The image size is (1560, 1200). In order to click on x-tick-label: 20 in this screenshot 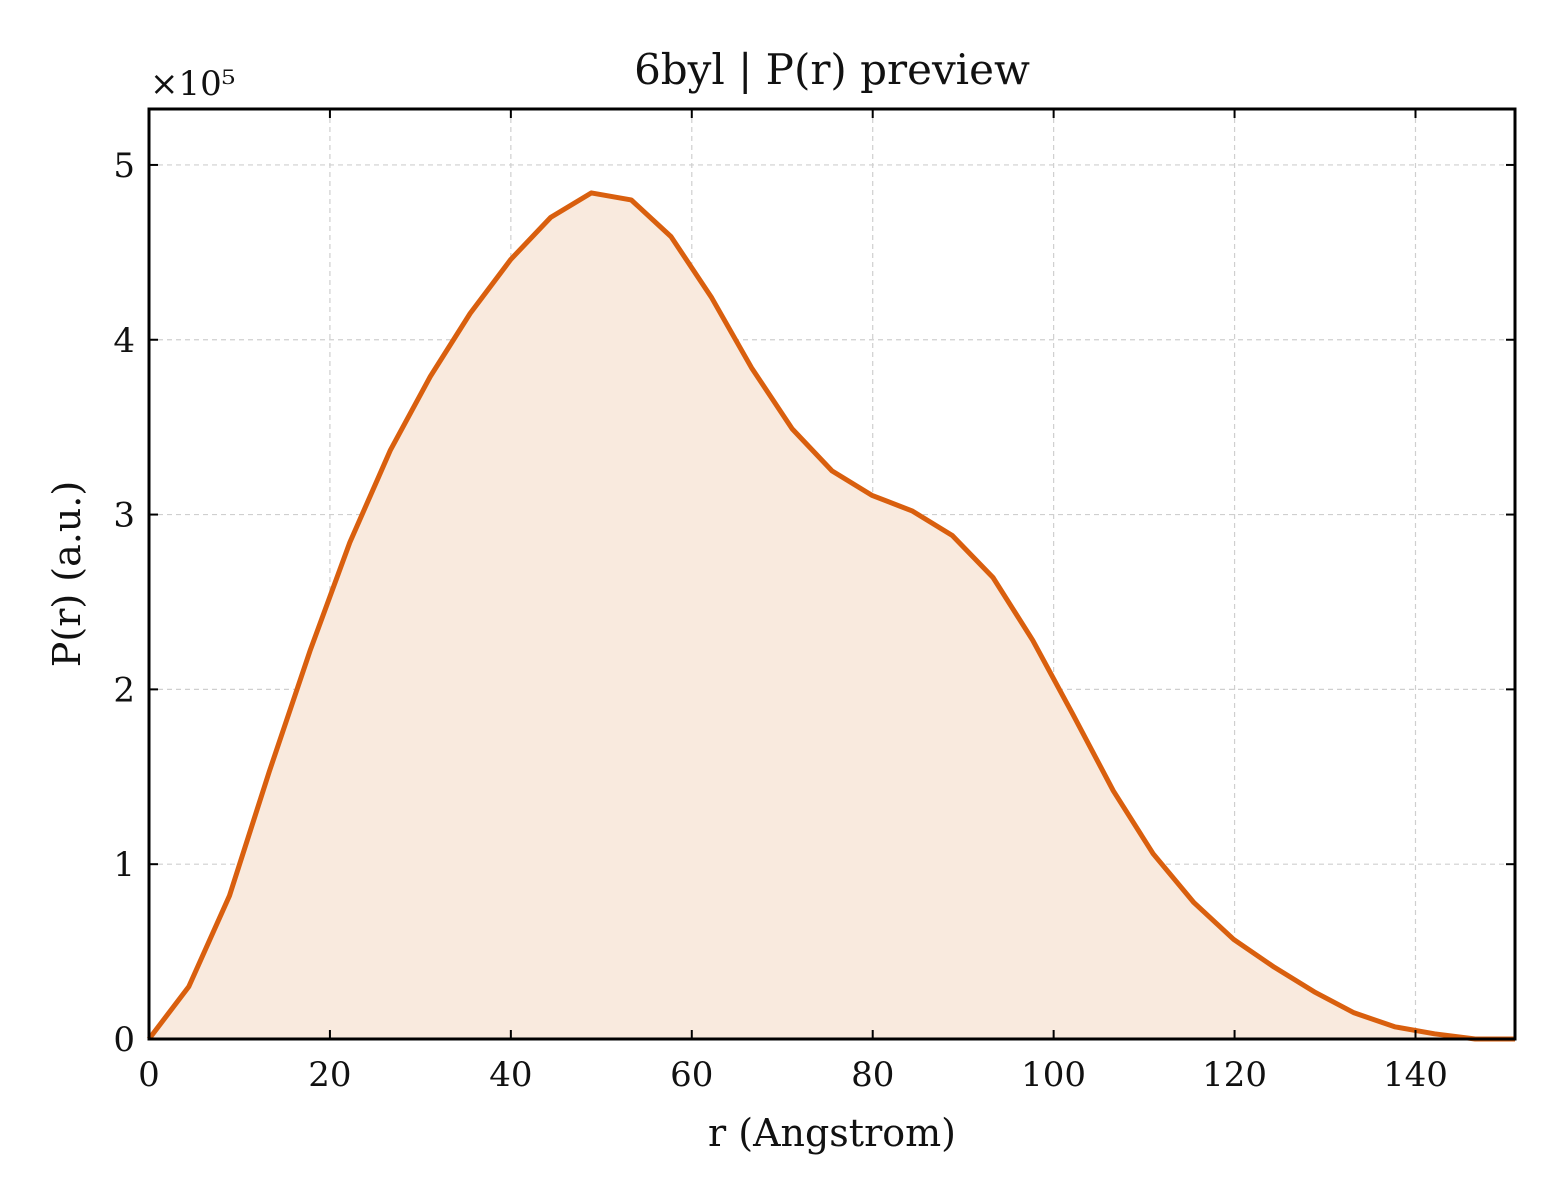, I will do `click(329, 1075)`.